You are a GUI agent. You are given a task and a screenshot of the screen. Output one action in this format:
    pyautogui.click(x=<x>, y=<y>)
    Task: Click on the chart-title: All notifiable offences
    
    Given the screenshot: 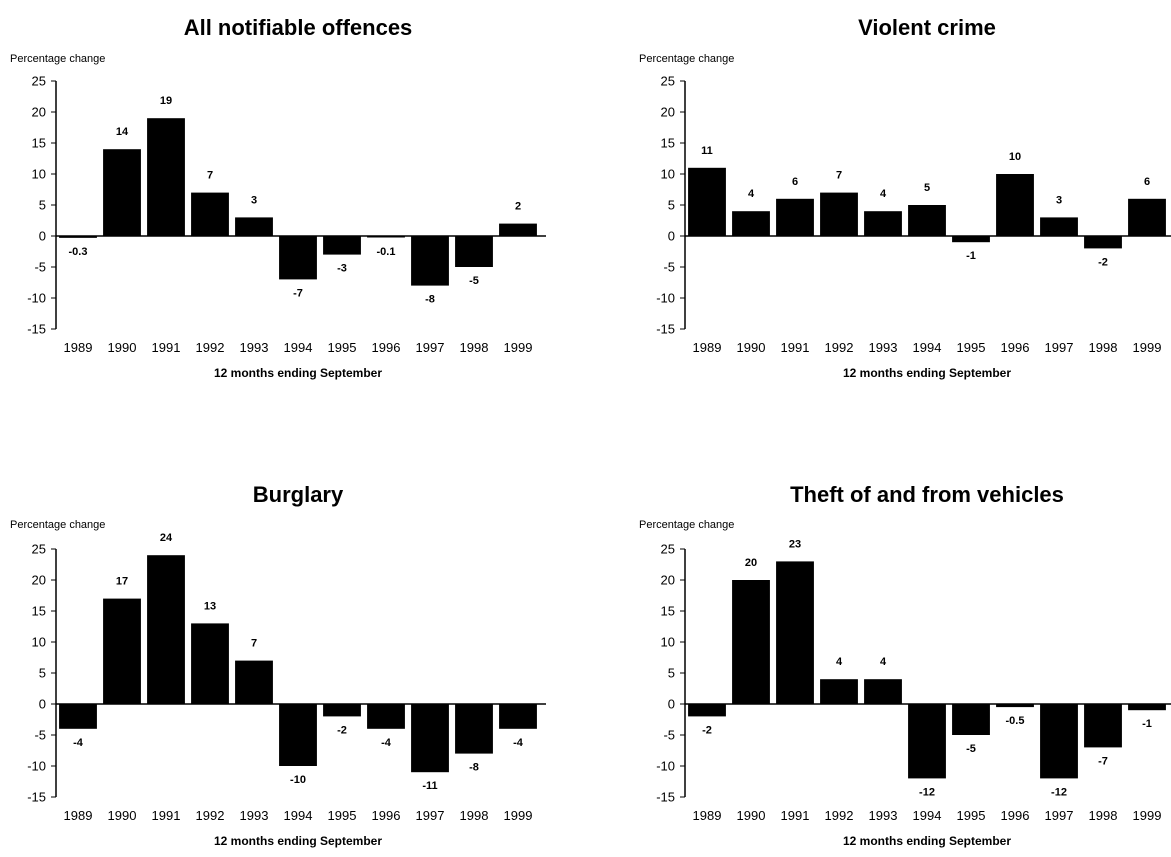 What is the action you would take?
    pyautogui.click(x=298, y=27)
    